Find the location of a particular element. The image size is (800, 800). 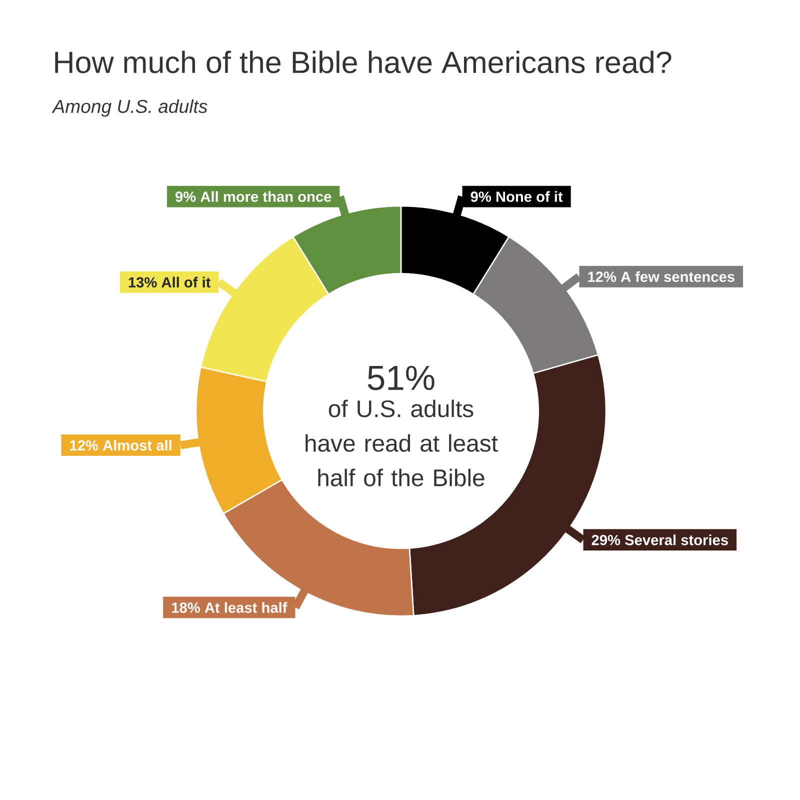

slice-label: A few sentences is located at coordinates (677, 276).